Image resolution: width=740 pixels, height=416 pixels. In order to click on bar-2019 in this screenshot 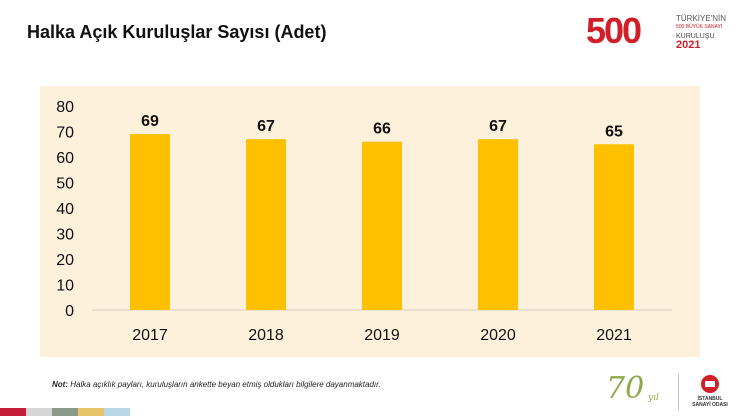, I will do `click(382, 225)`.